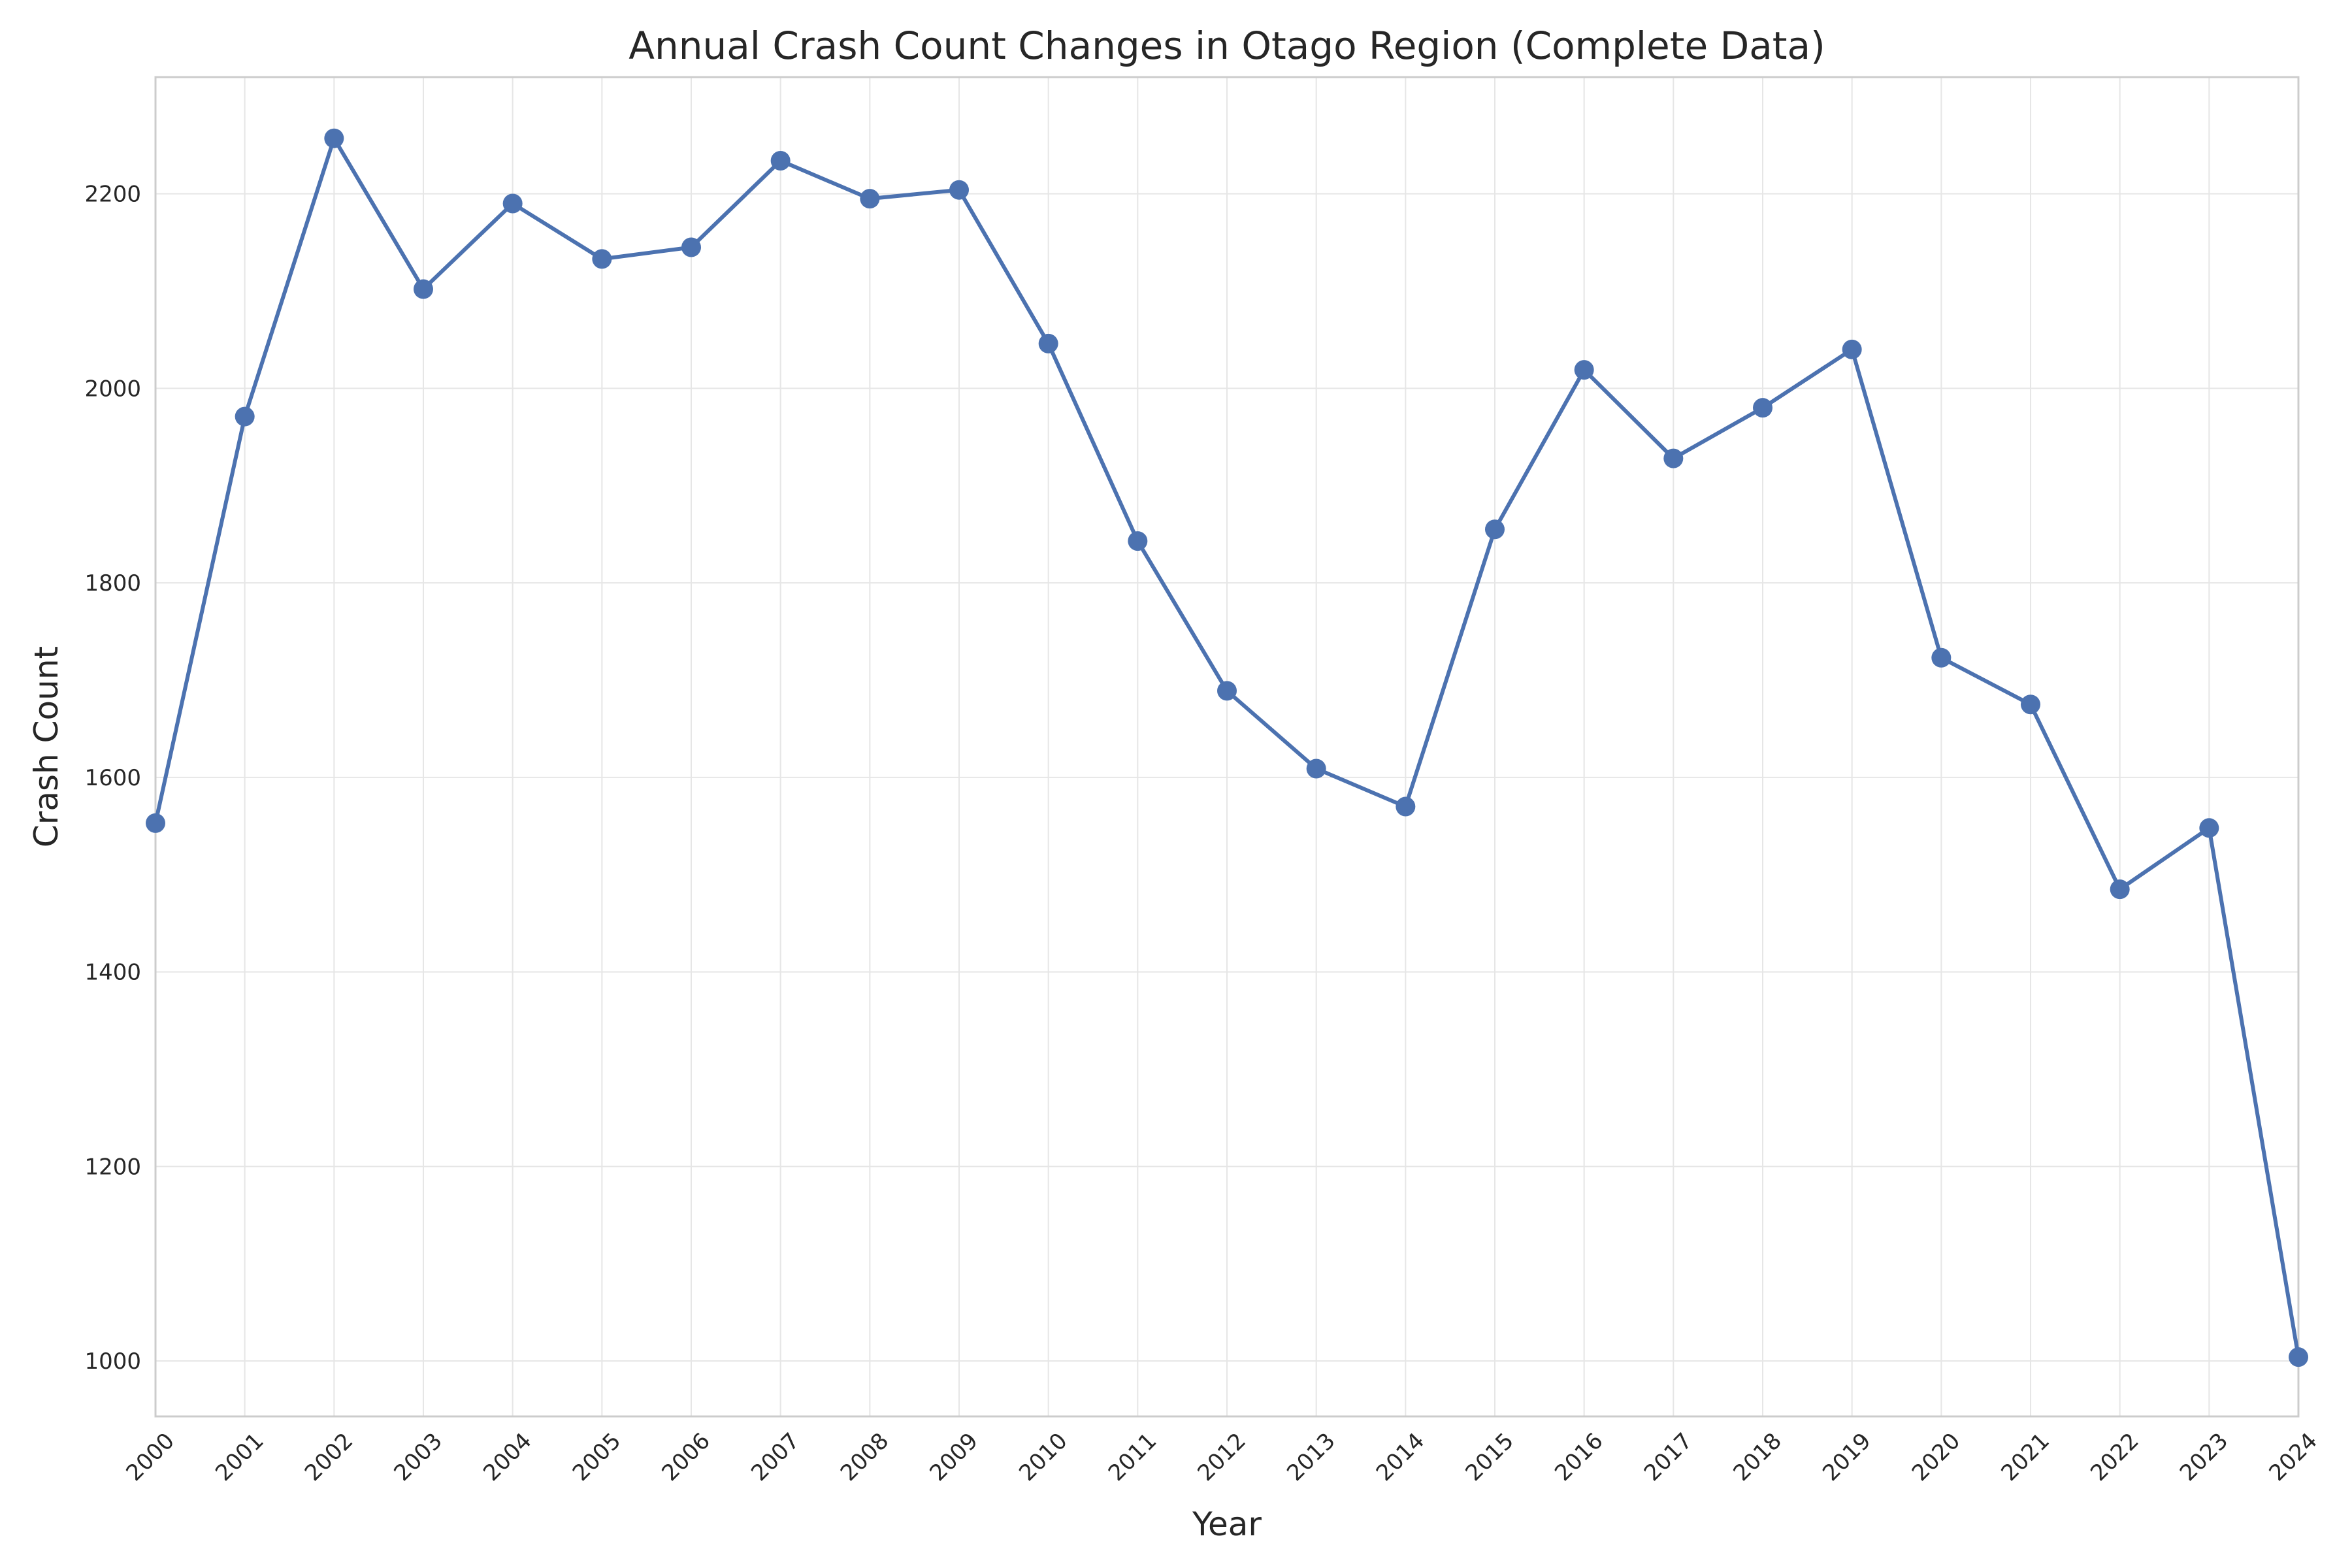 Image resolution: width=2352 pixels, height=1568 pixels. Describe the element at coordinates (239, 1457) in the screenshot. I see `x-tick-label: 2001` at that location.